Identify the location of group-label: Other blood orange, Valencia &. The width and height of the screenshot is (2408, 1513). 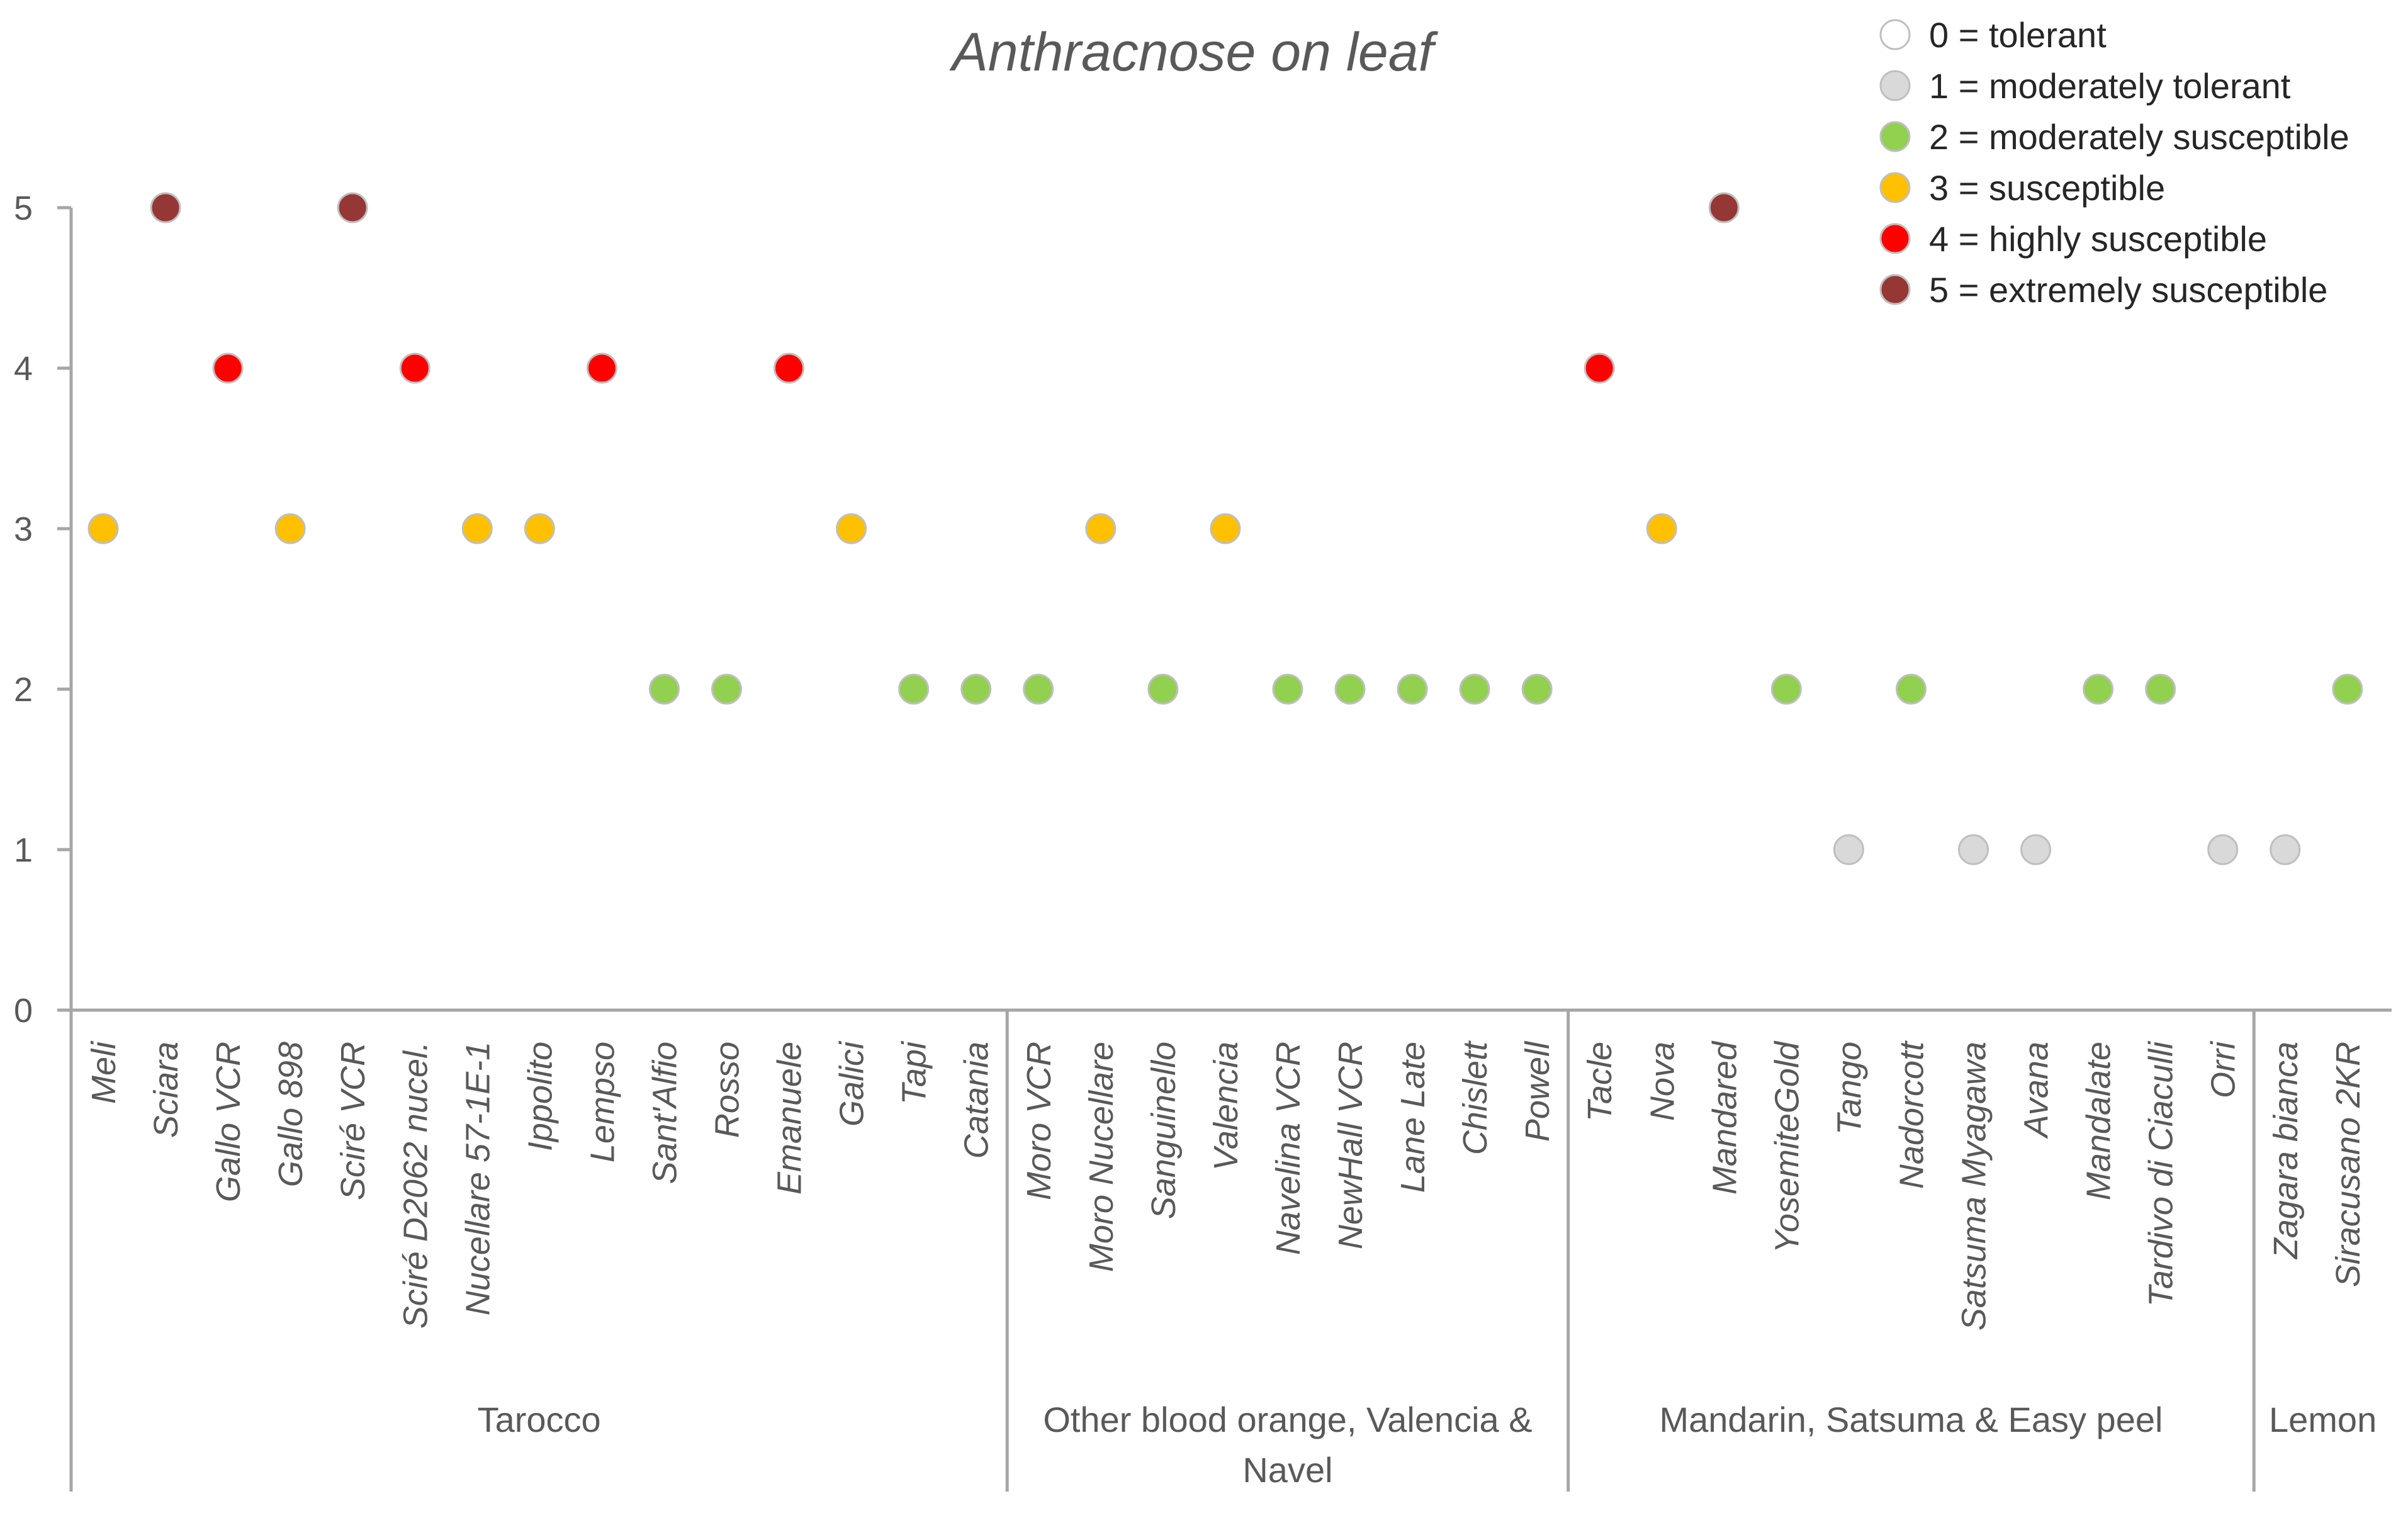
(1287, 1419).